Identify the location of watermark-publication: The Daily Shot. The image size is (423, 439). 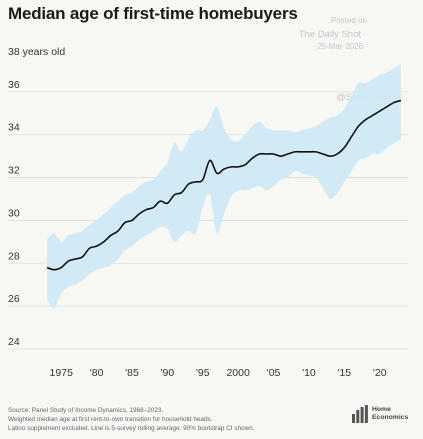
(329, 34).